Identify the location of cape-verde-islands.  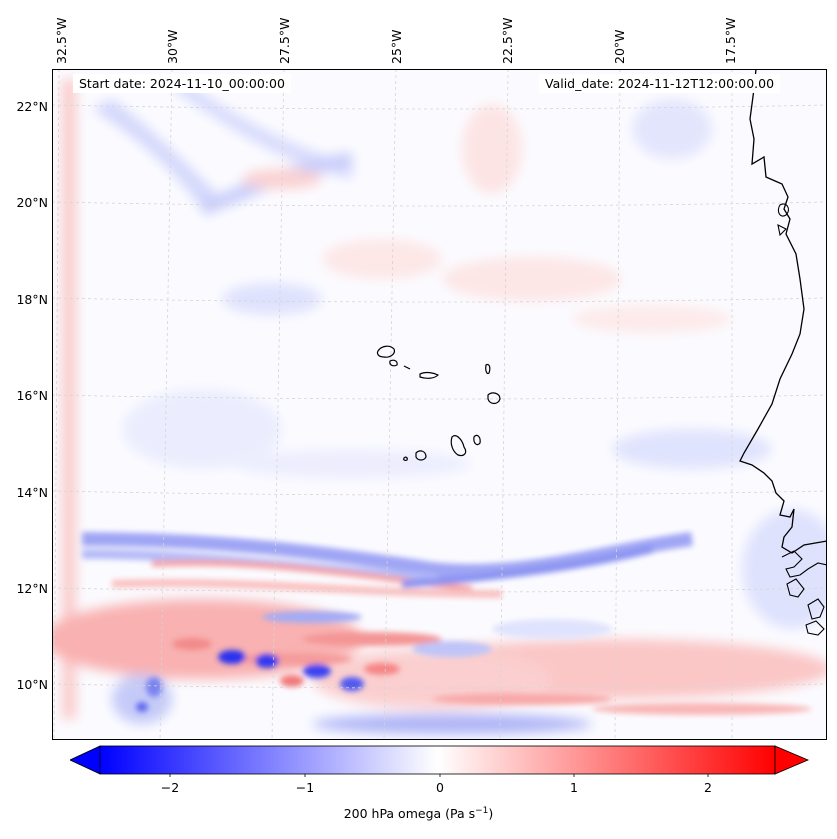
(438, 403).